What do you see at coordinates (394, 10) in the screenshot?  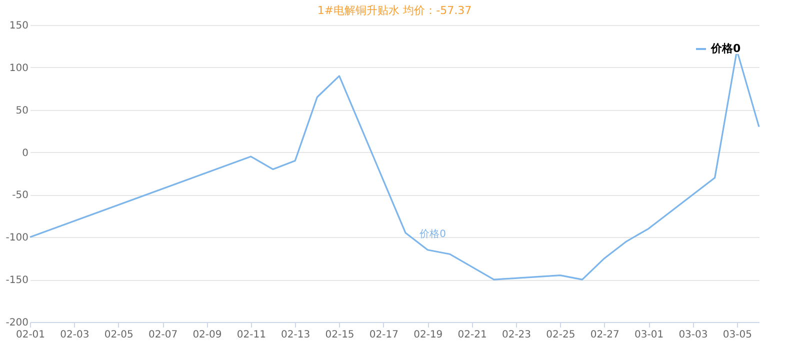 I see `chart-title: 1#电解铜升贴水 均价：-57.37` at bounding box center [394, 10].